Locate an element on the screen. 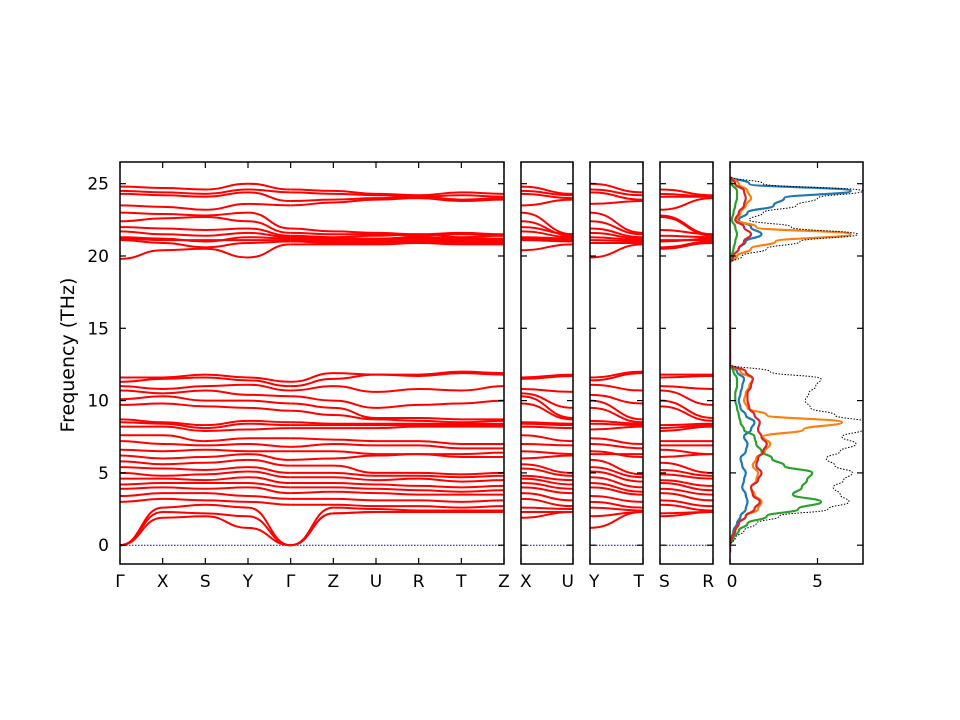 This screenshot has height=720, width=960. high-symmetry-label-0-6: U is located at coordinates (376, 582).